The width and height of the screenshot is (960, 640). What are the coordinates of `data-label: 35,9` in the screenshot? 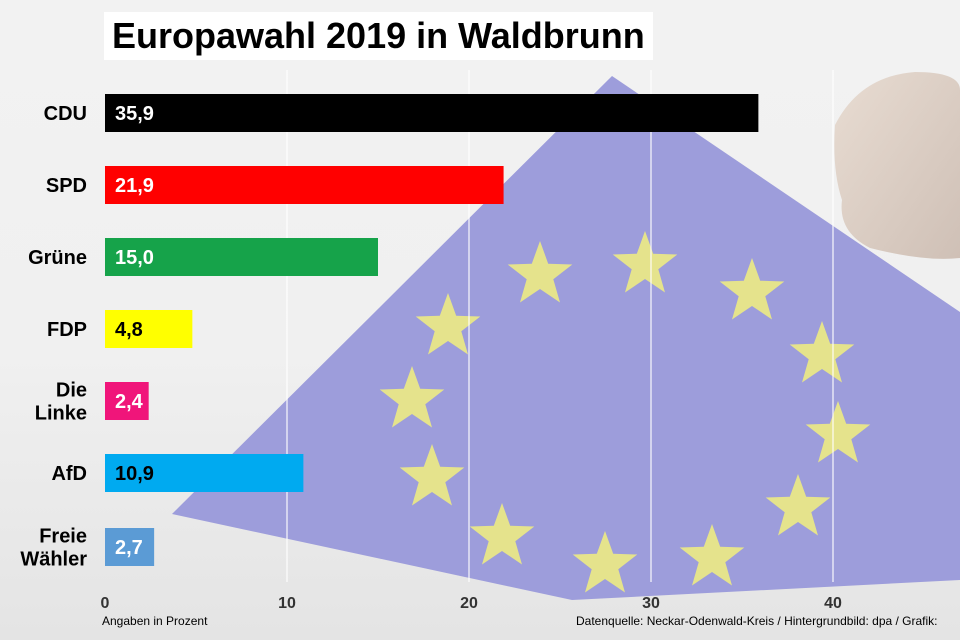 It's located at (134, 114).